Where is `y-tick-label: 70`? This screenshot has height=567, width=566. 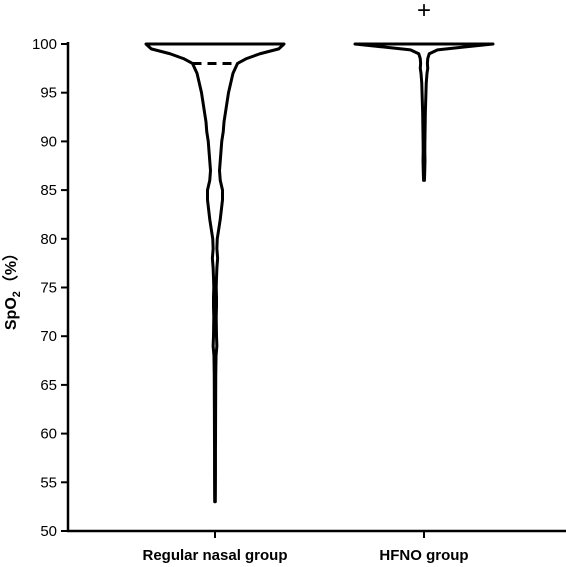
y-tick-label: 70 is located at coordinates (48, 336).